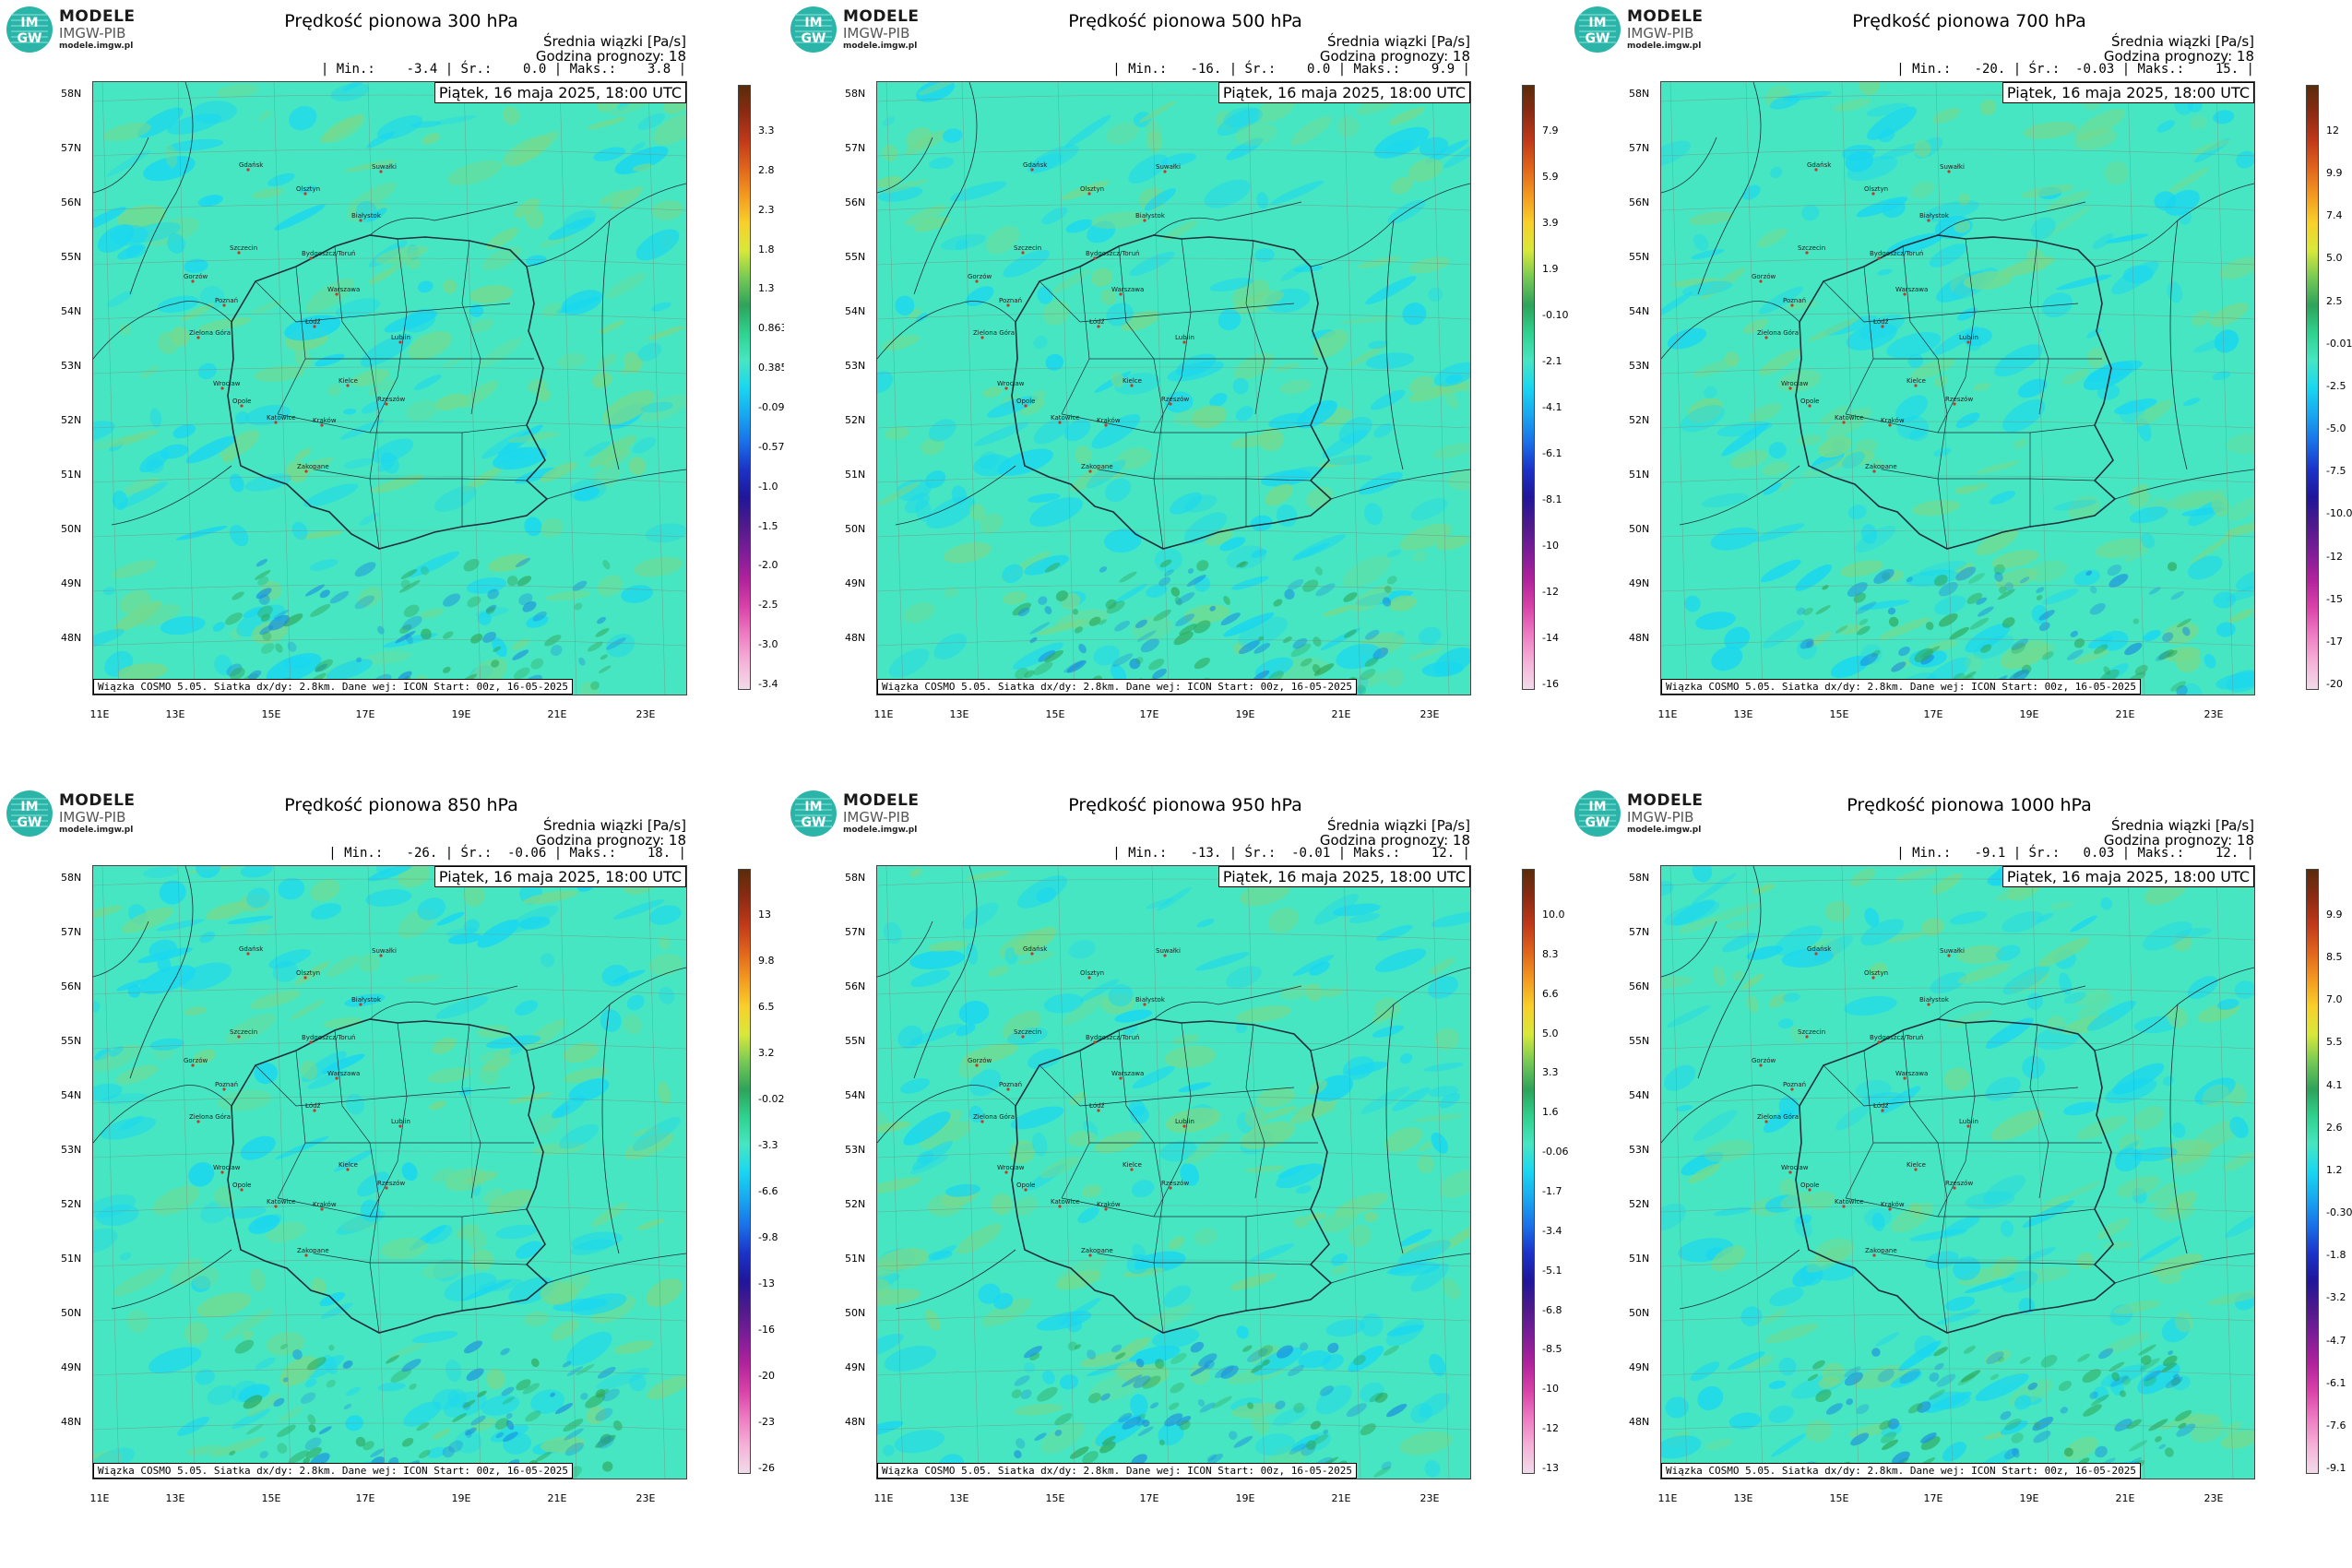  What do you see at coordinates (1550, 592) in the screenshot?
I see `colorbar-tick-label: -12` at bounding box center [1550, 592].